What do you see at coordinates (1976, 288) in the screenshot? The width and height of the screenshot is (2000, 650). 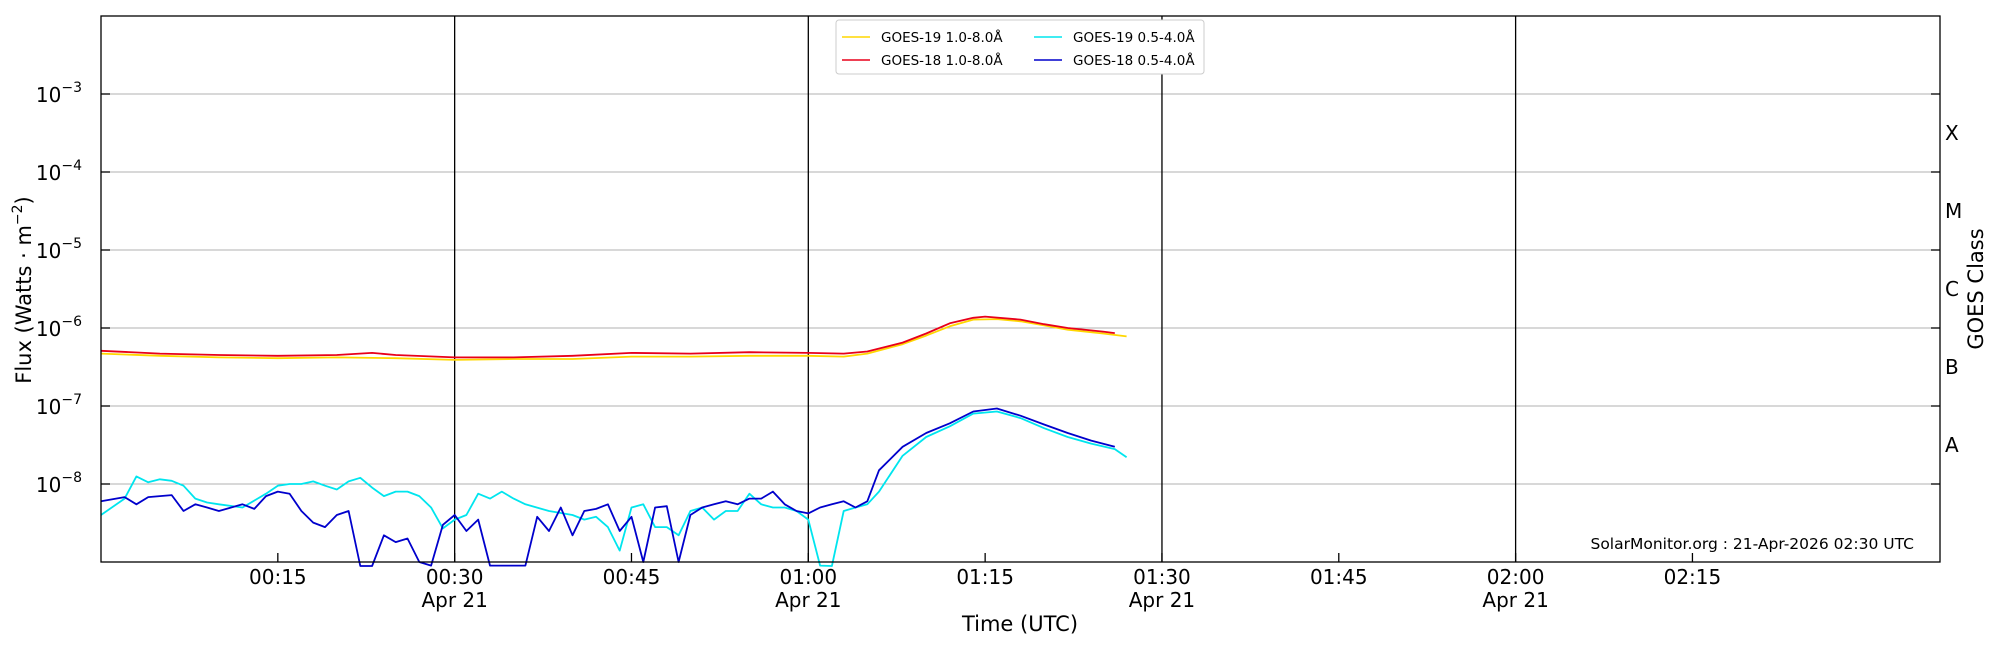 I see `goes-class-axis-title: GOES Class` at bounding box center [1976, 288].